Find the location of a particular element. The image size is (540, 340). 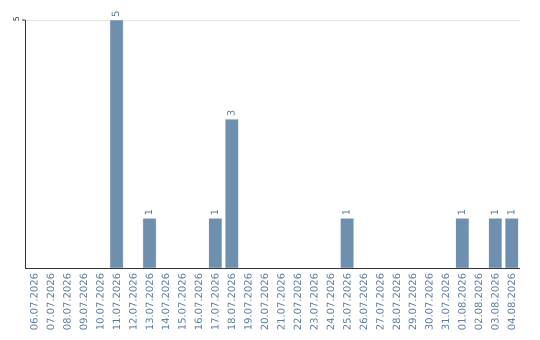

x-tick-label: 09.07.2026 is located at coordinates (84, 301).